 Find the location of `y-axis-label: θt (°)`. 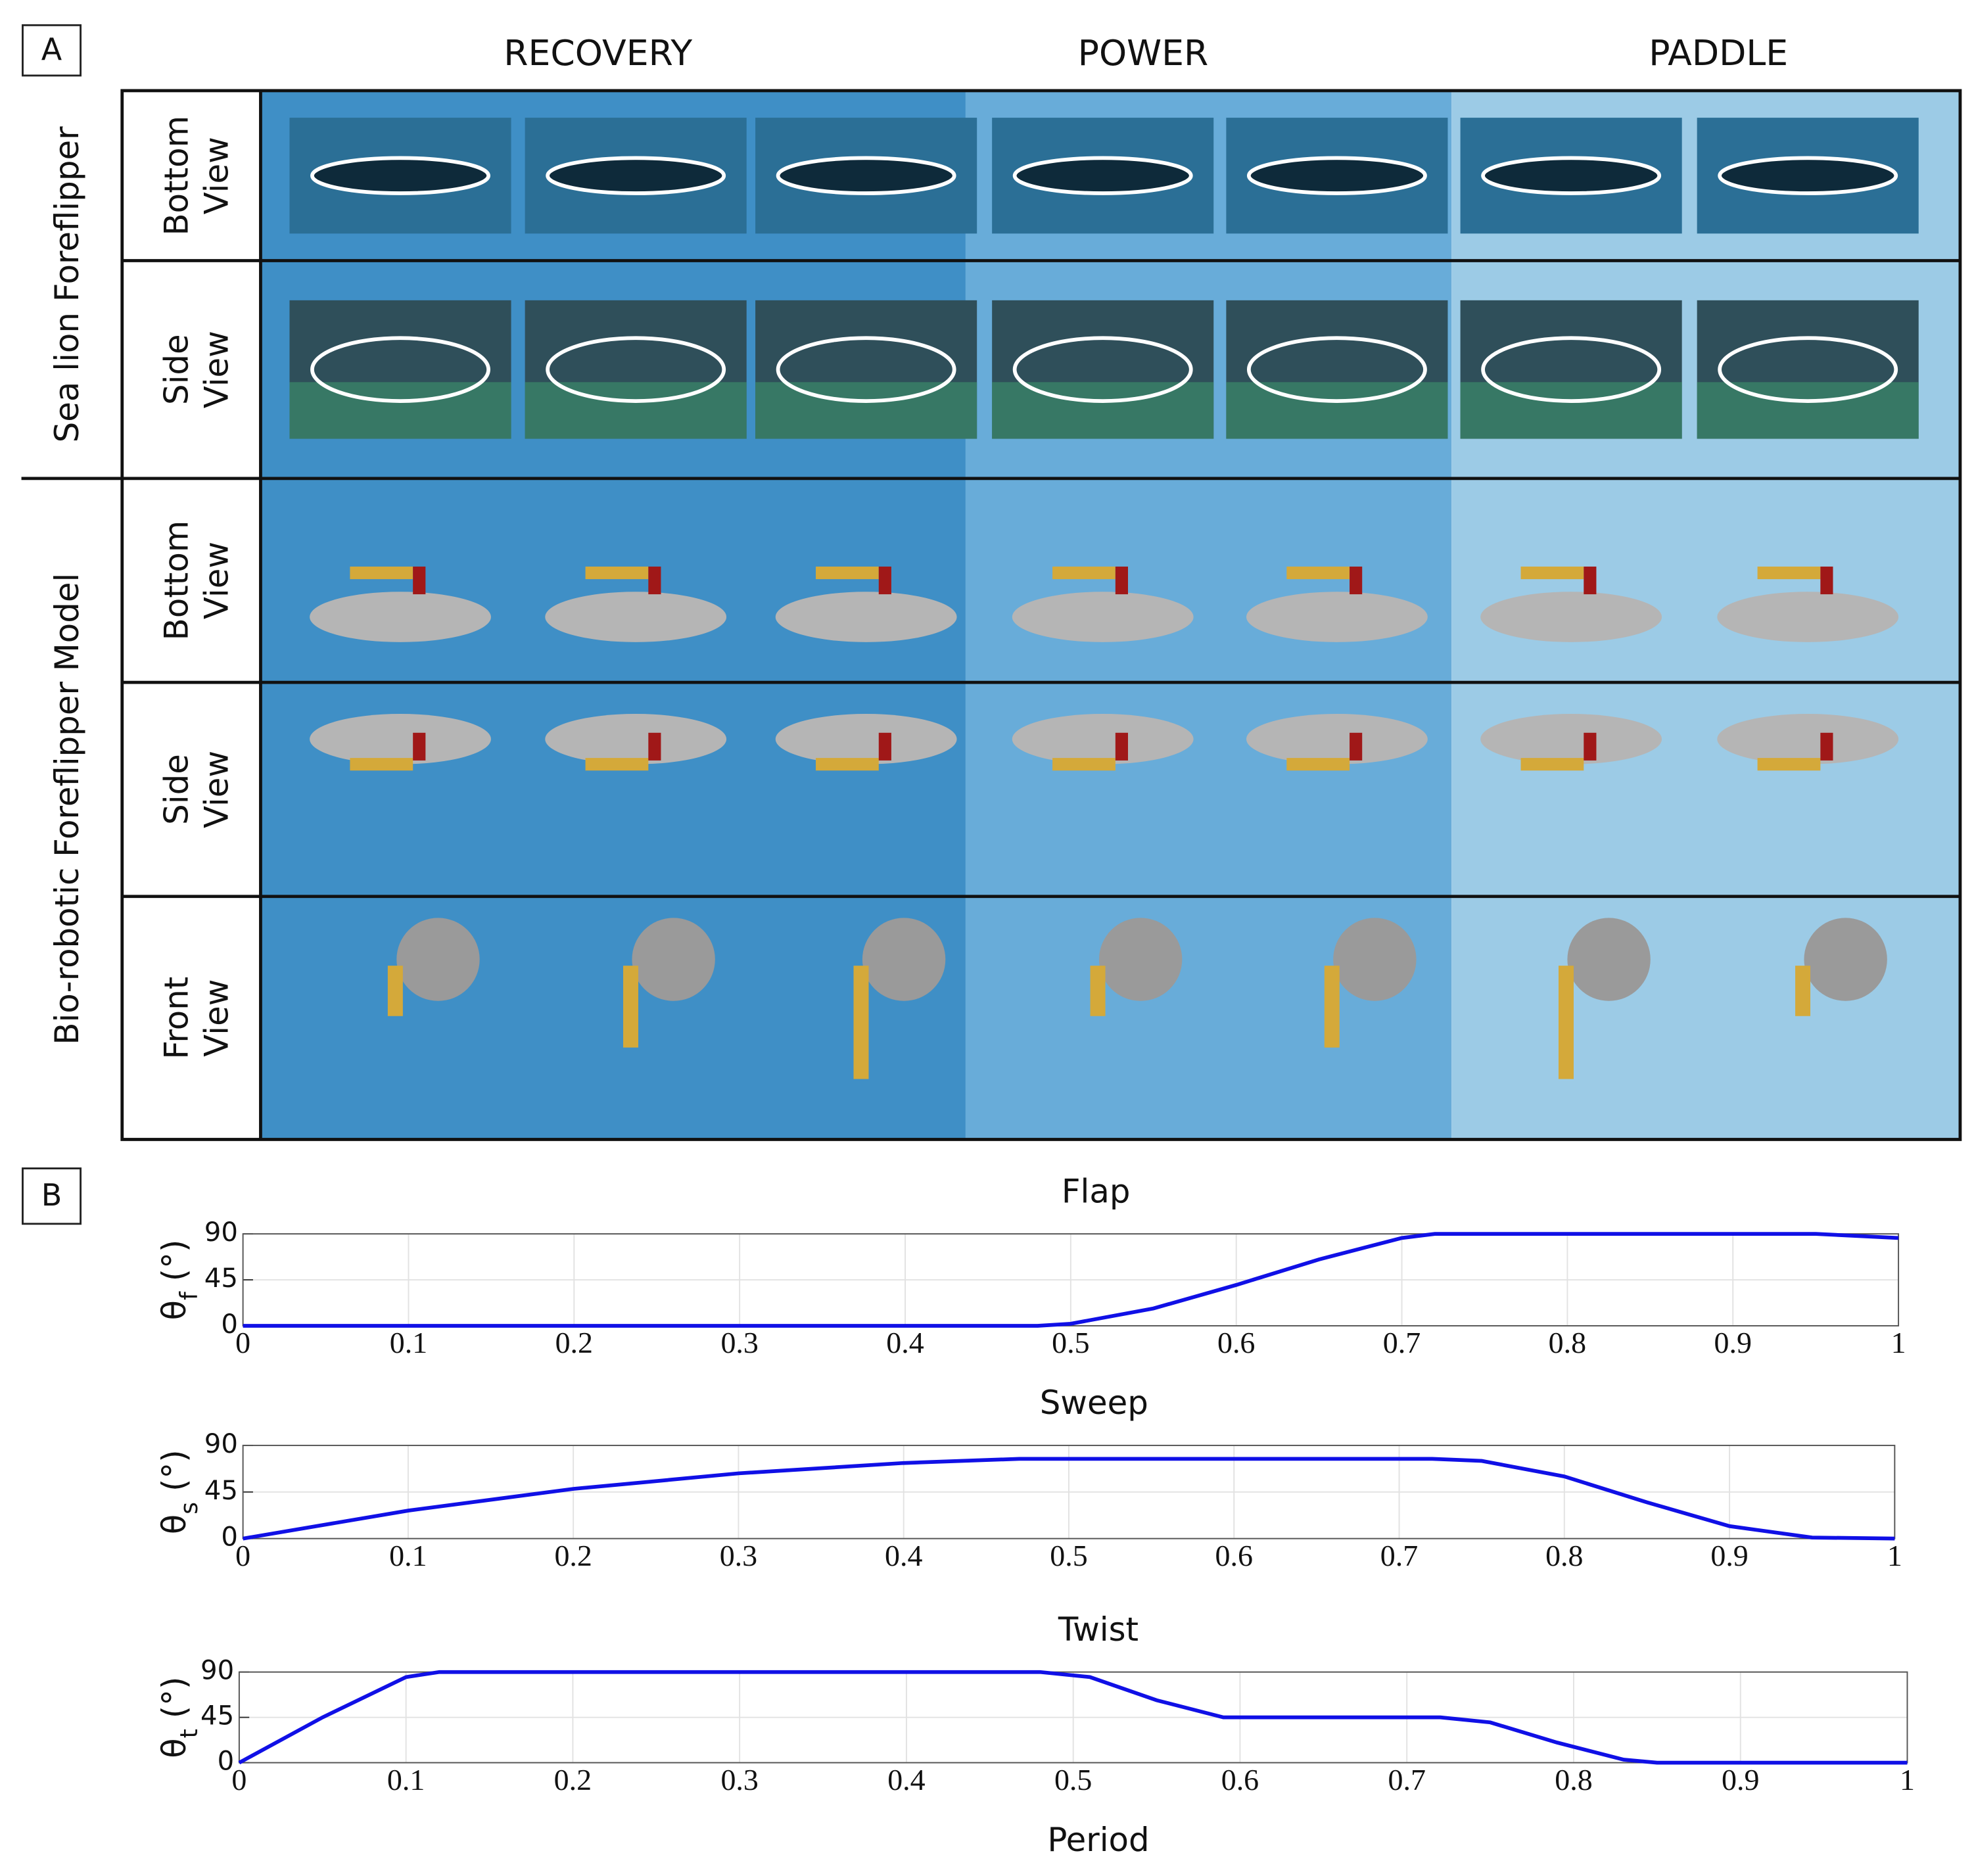

y-axis-label: θt (°) is located at coordinates (179, 1718).